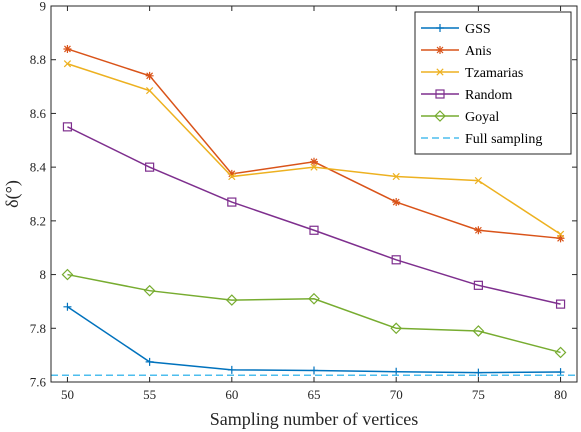 This screenshot has height=432, width=581. What do you see at coordinates (456, 29) in the screenshot?
I see `legend-entry: GSS` at bounding box center [456, 29].